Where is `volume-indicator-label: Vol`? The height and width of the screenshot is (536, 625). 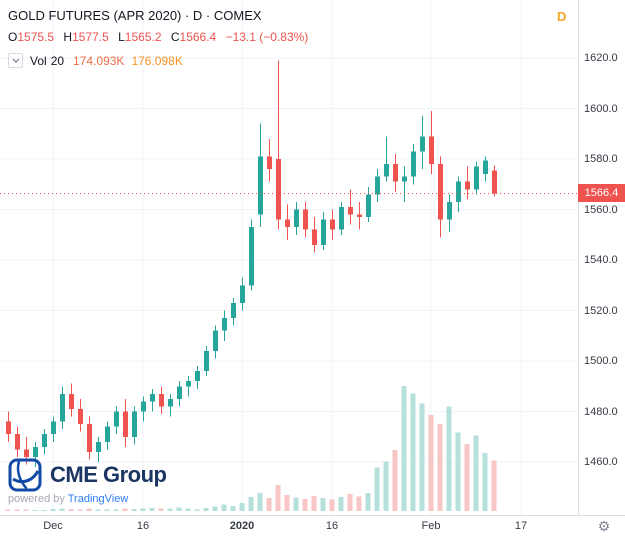
volume-indicator-label: Vol is located at coordinates (38, 60).